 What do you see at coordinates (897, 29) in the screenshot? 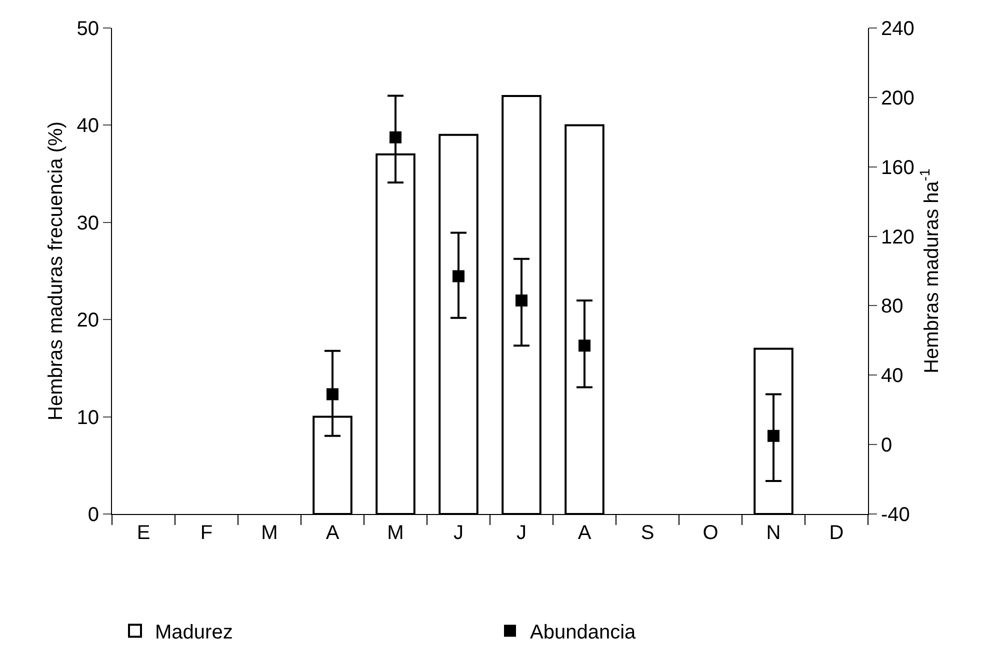
I see `y2-tick-label: 240` at bounding box center [897, 29].